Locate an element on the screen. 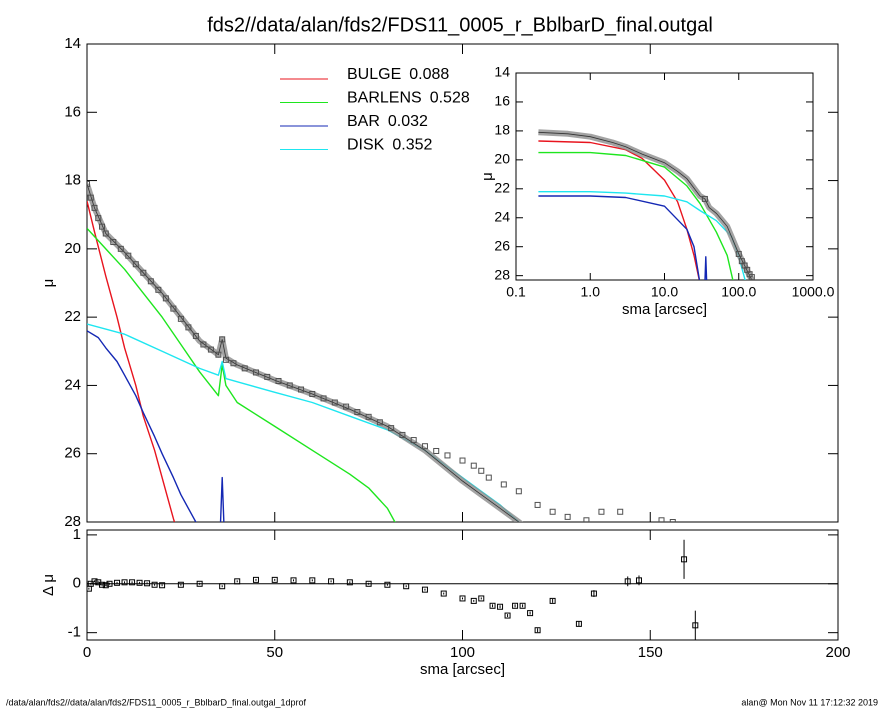 Image resolution: width=885 pixels, height=708 pixels. x-tick-label: 100.0 is located at coordinates (738, 292).